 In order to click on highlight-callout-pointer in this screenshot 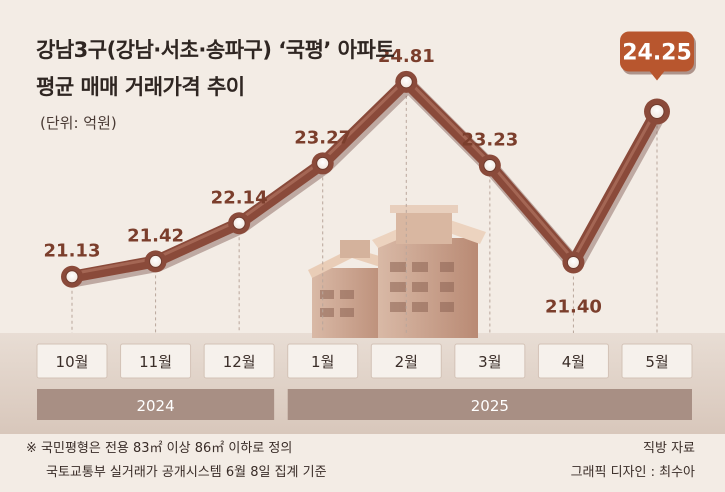, I will do `click(657, 75)`.